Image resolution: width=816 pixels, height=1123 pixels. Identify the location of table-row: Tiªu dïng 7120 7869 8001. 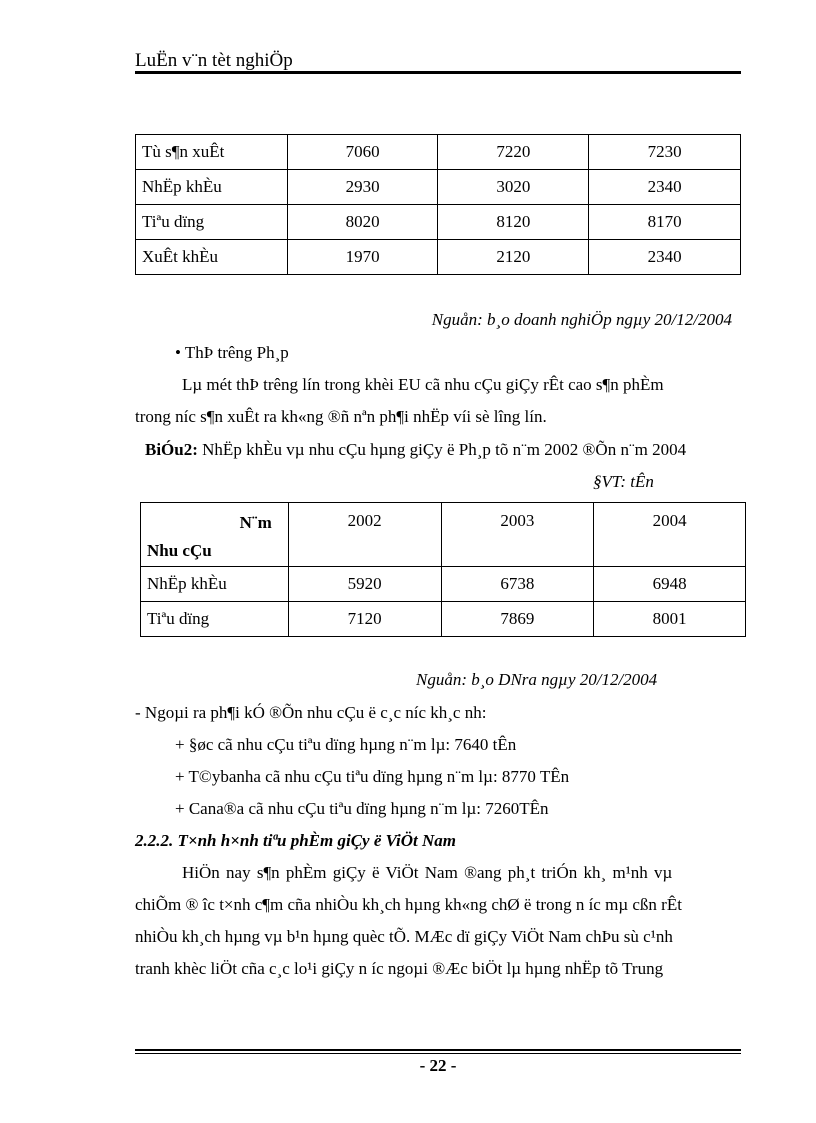
(443, 619).